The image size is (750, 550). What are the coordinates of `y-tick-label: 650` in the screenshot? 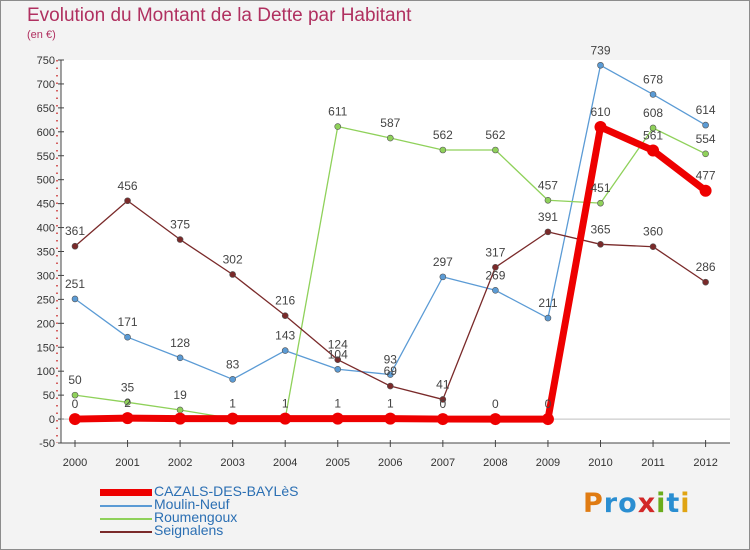 It's located at (46, 109).